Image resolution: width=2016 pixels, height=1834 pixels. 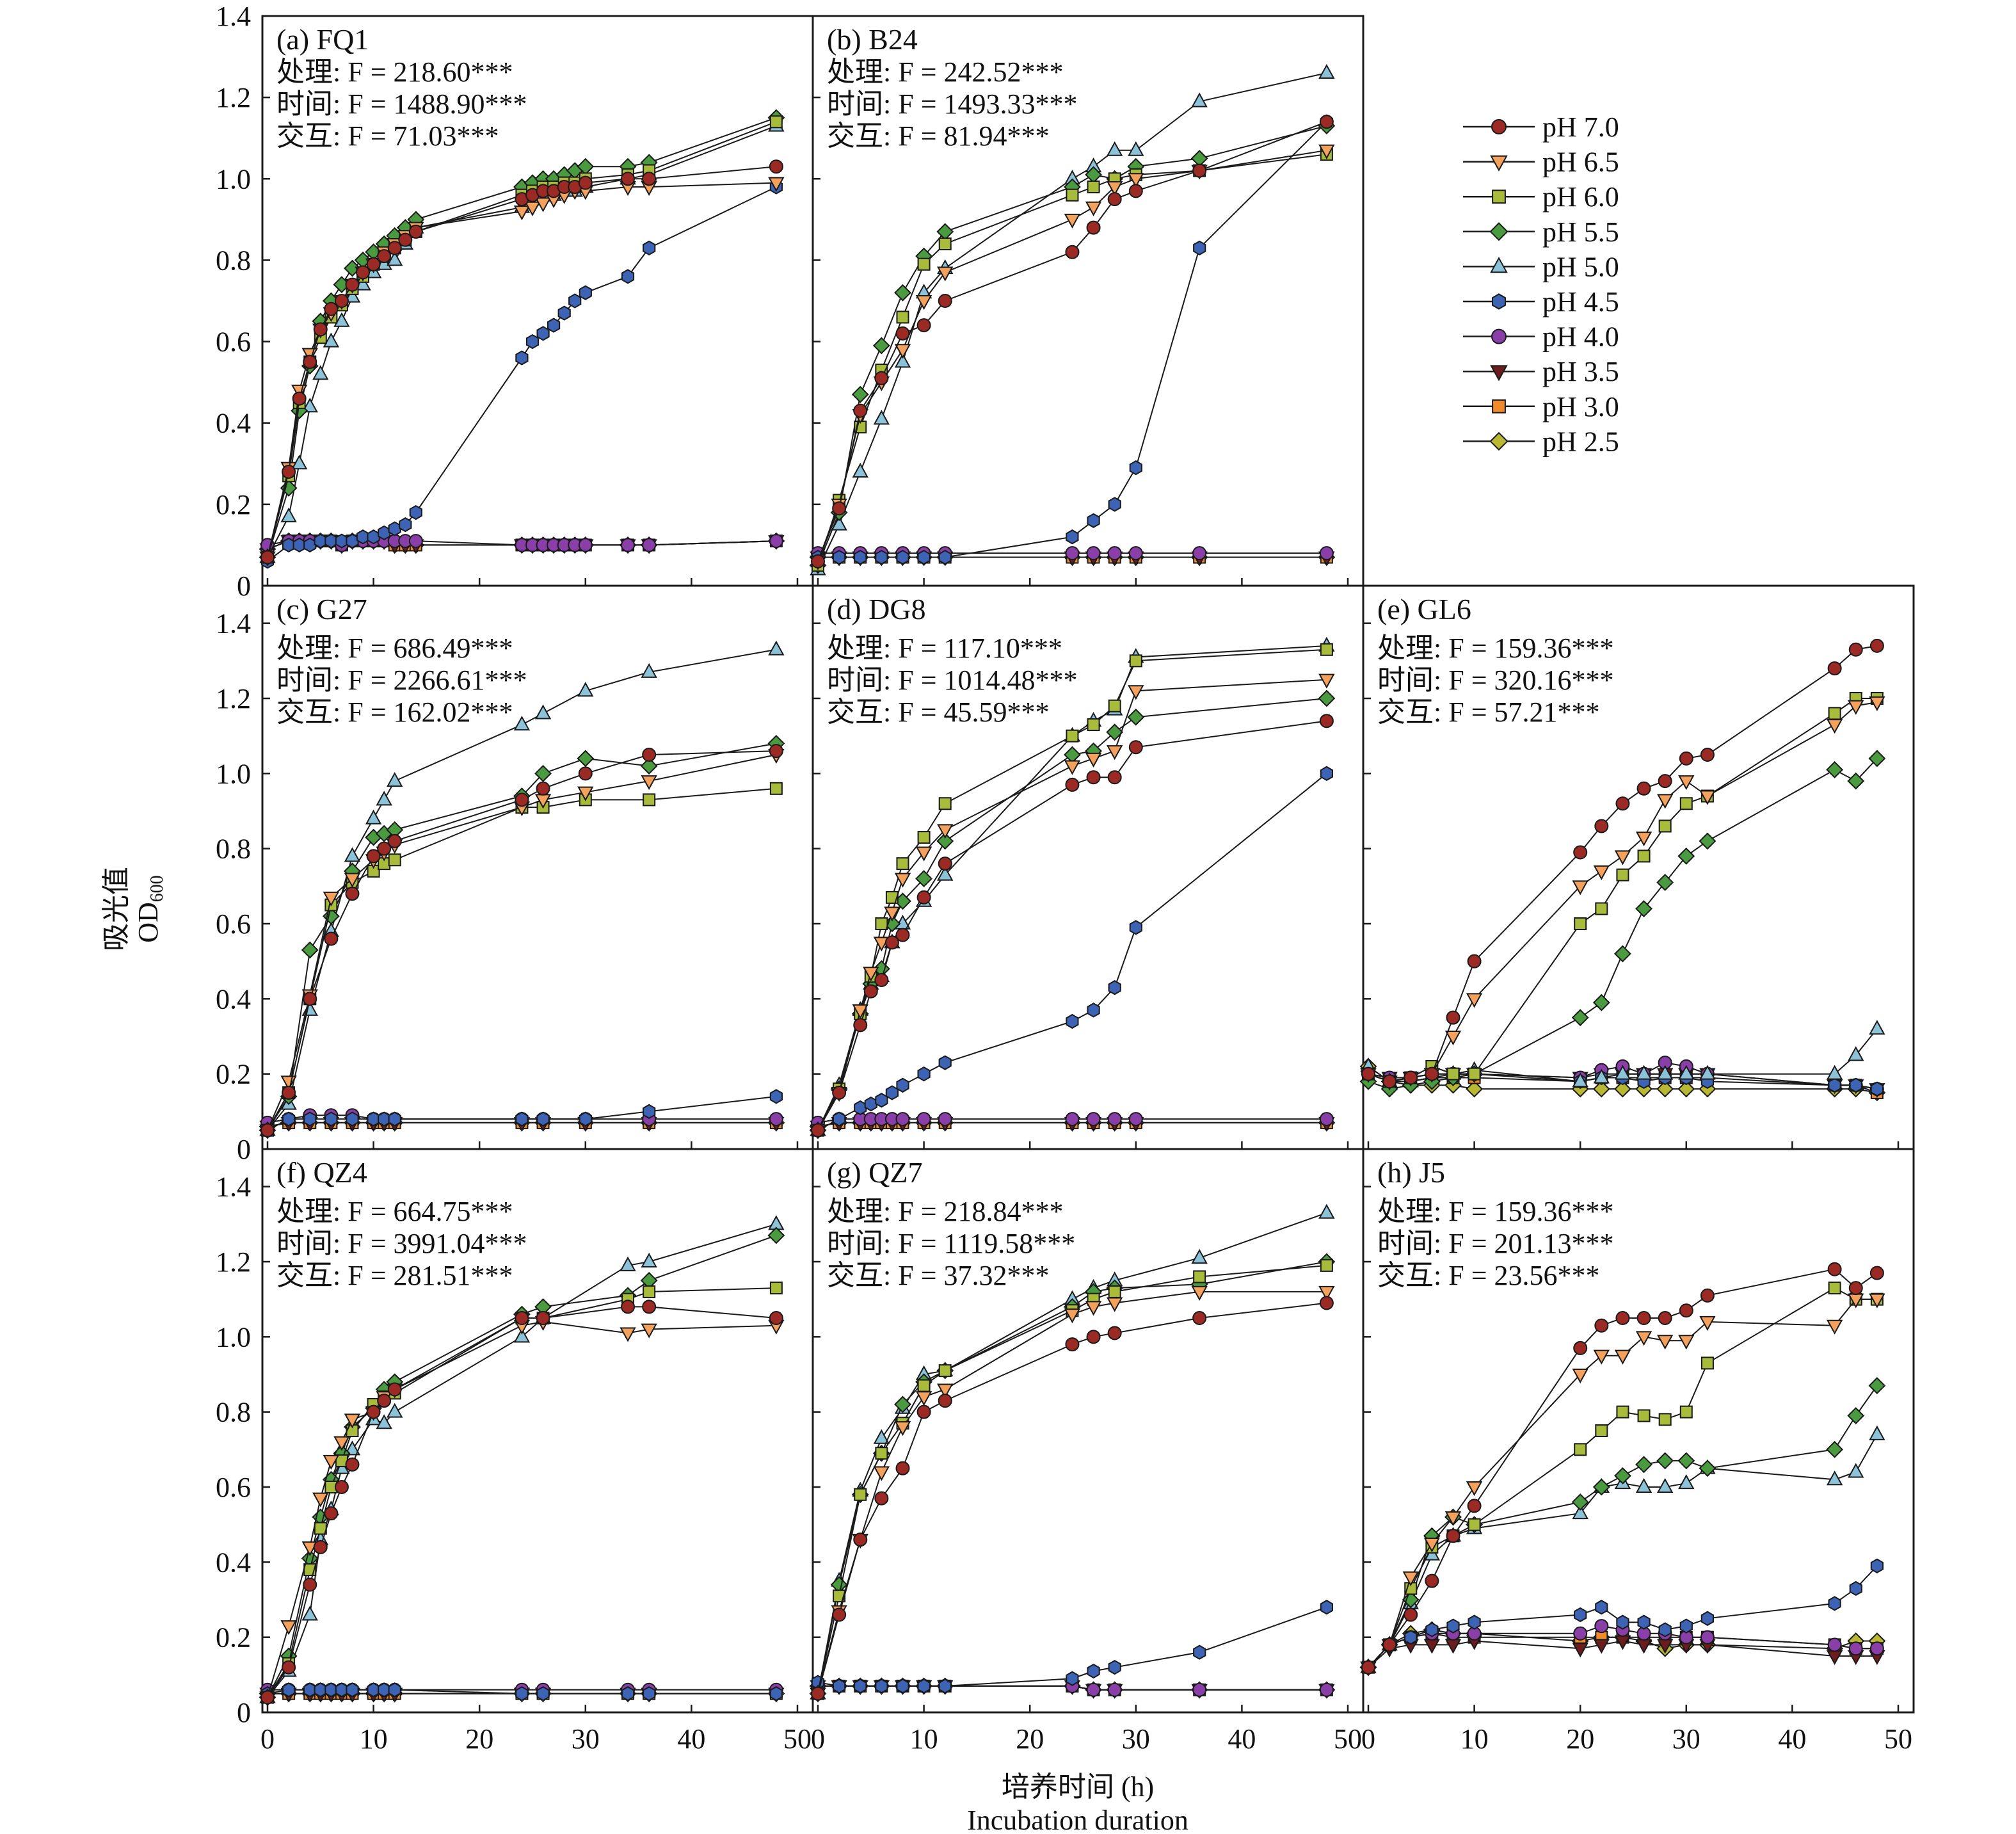 What do you see at coordinates (394, 712) in the screenshot?
I see `anova-stat: 交互: F = 162.02***` at bounding box center [394, 712].